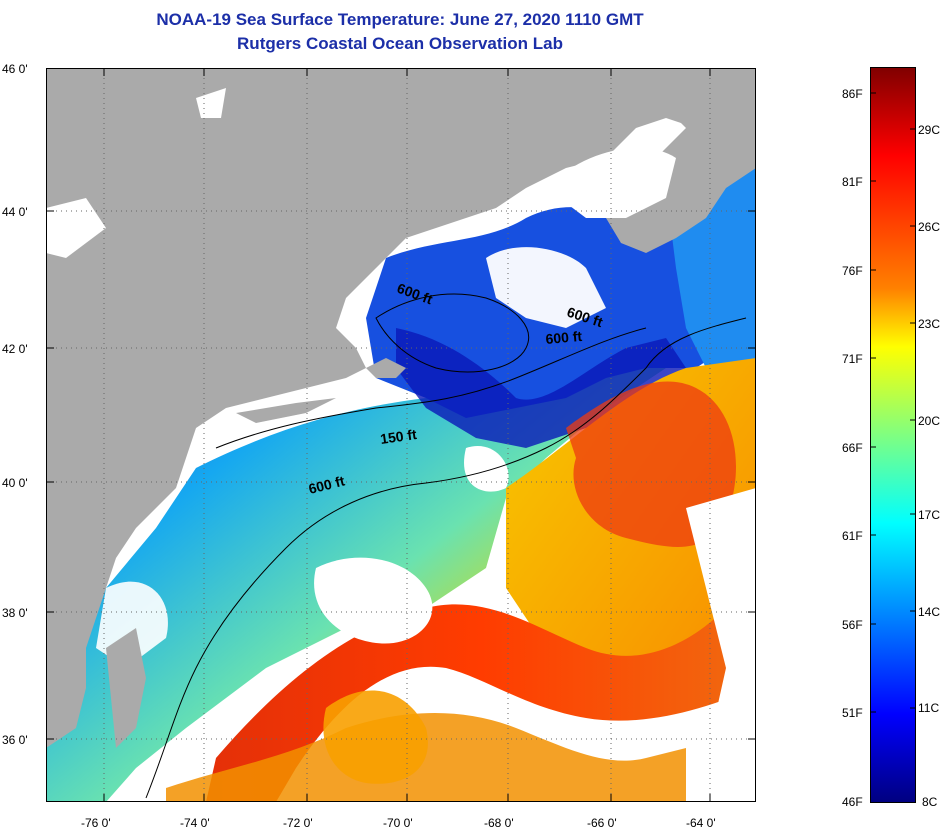 This screenshot has width=944, height=832. I want to click on land-cape-cod, so click(386, 368).